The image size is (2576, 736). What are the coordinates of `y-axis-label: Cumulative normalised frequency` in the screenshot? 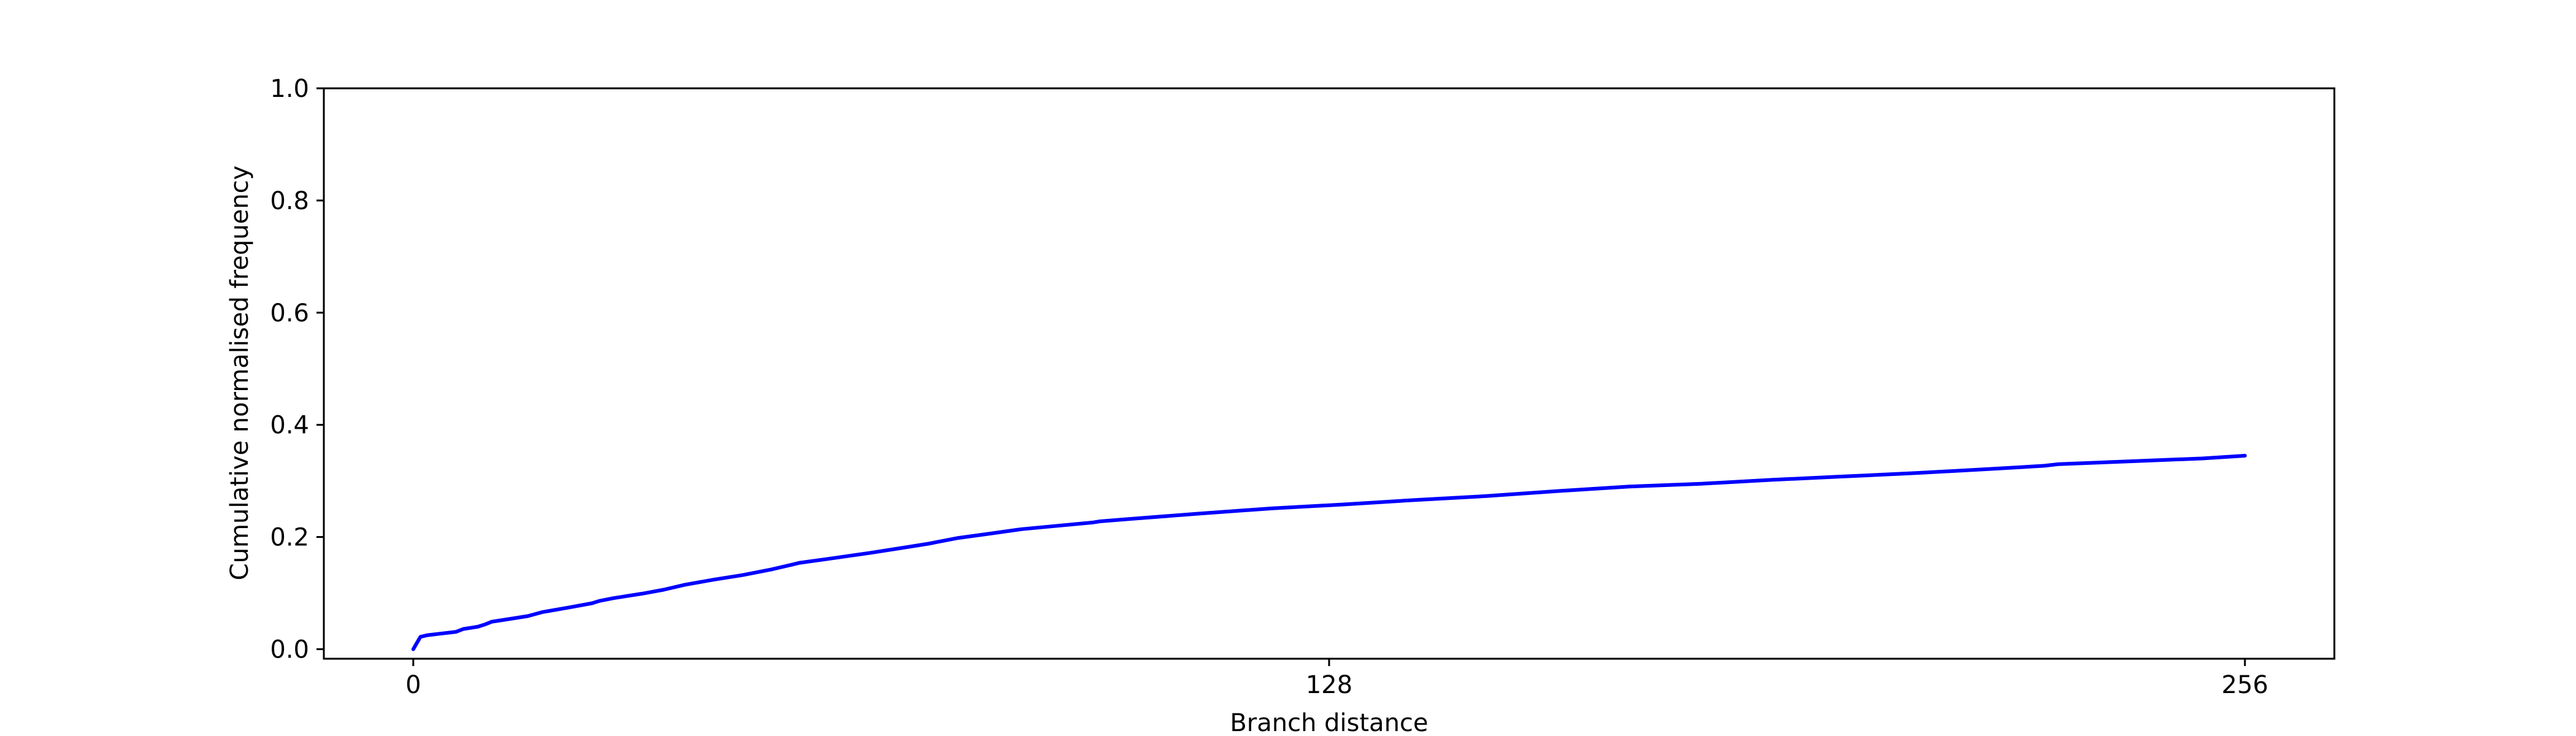 It's located at (240, 373).